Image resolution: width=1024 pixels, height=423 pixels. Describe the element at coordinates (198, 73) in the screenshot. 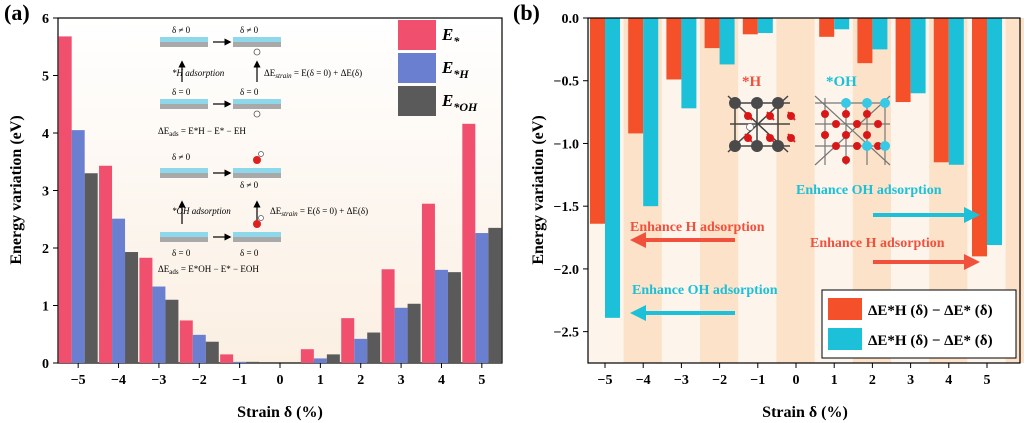

I see `inset-h-adsorption: *H adsorption` at that location.